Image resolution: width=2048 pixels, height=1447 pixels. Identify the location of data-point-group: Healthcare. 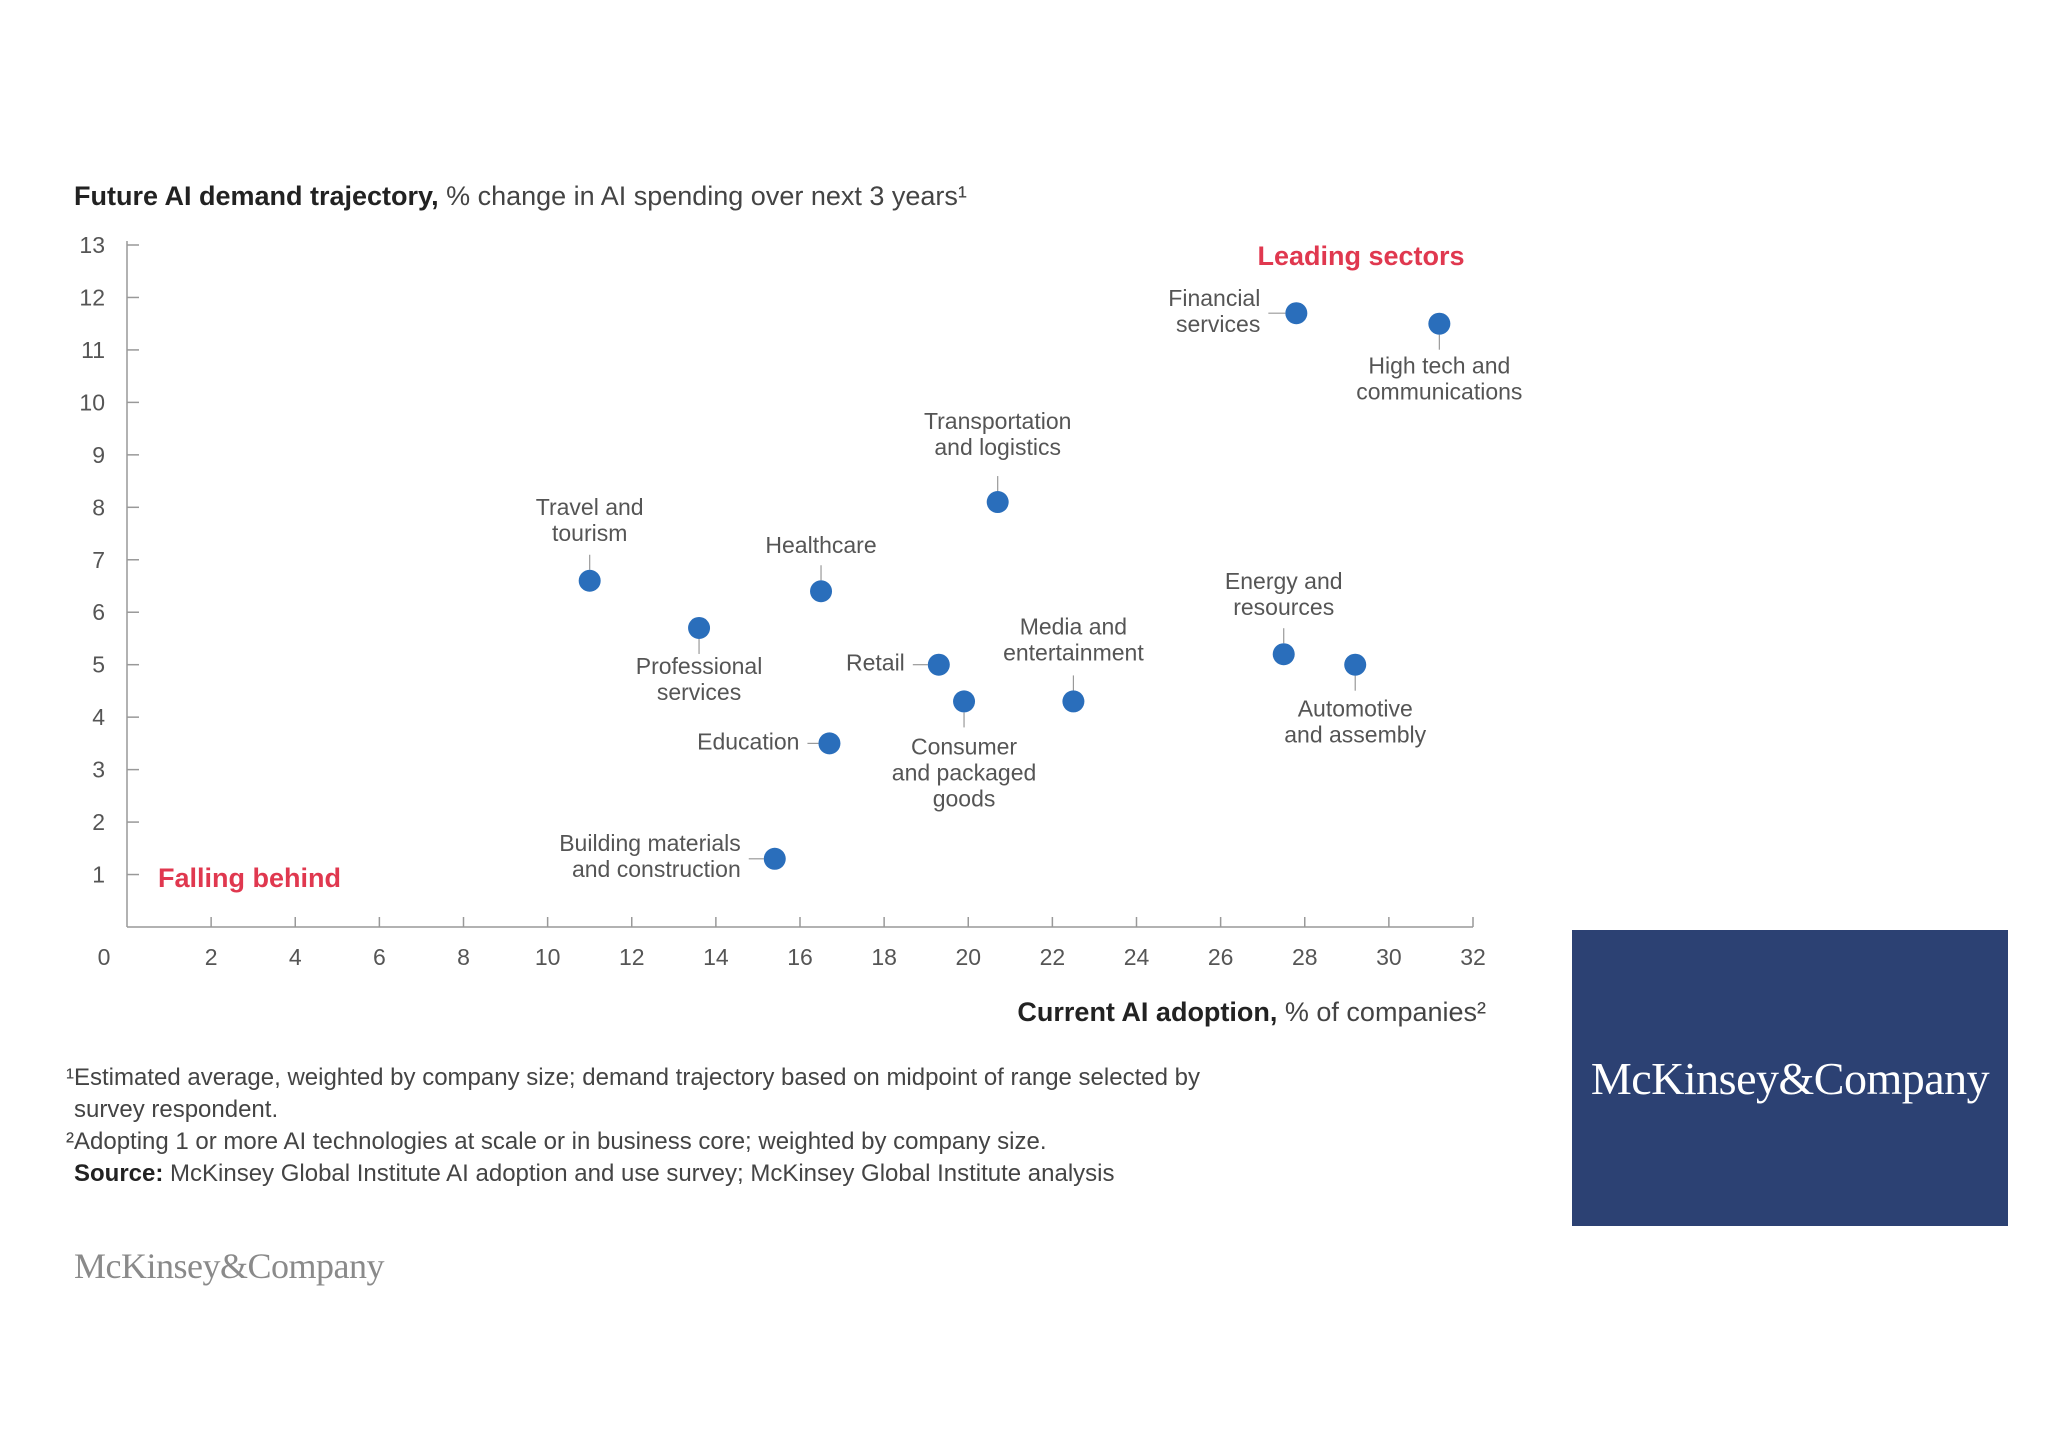
(821, 567).